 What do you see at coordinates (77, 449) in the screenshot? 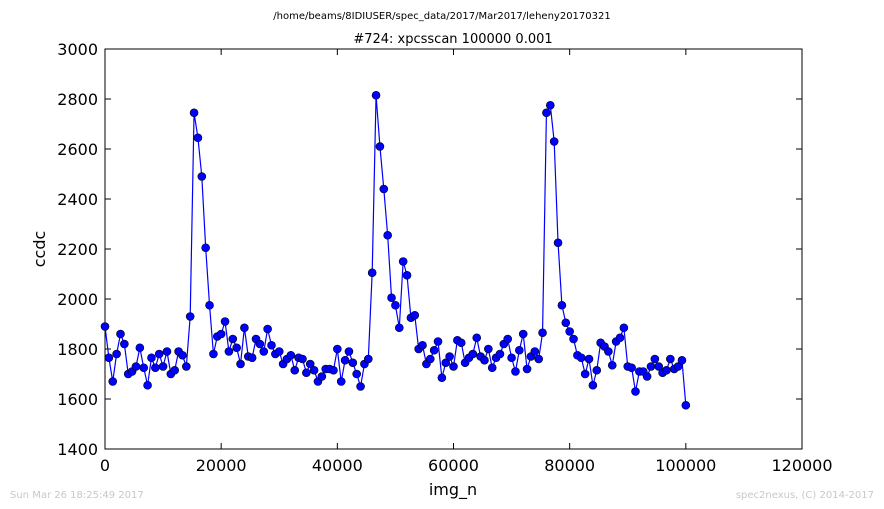
I see `y-tick-label: 1400` at bounding box center [77, 449].